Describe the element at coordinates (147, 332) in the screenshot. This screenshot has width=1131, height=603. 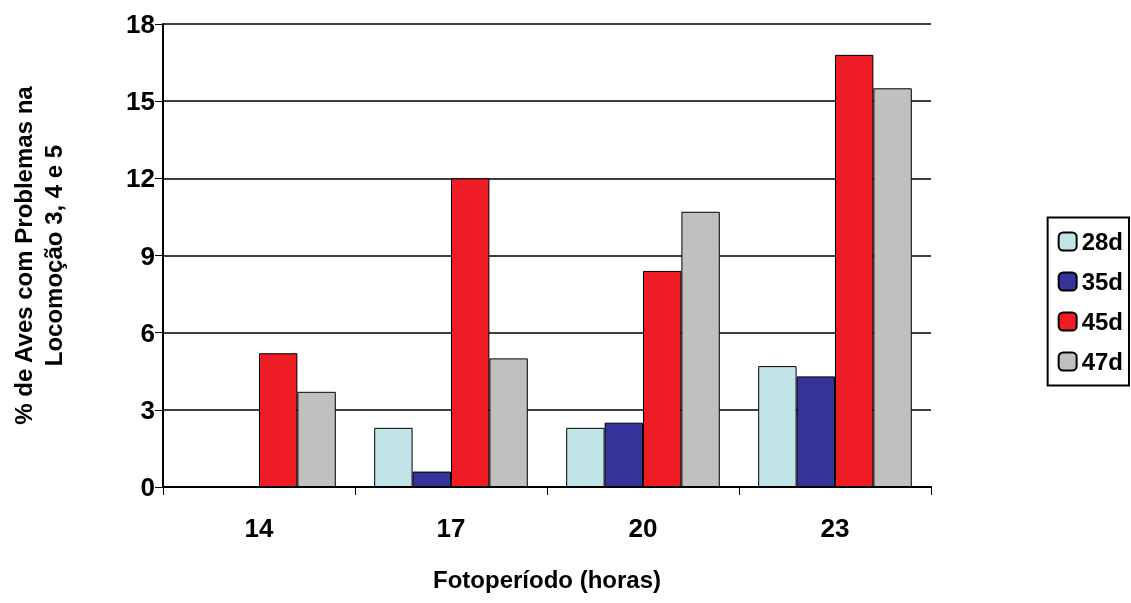
I see `y-tick-label: 6` at that location.